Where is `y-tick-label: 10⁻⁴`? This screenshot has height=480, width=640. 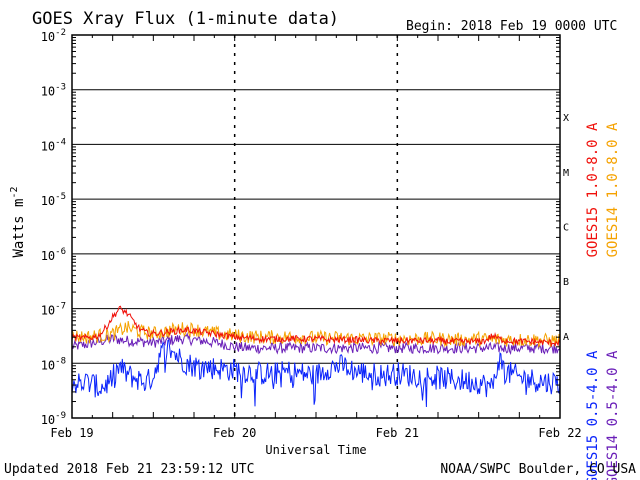 y-tick-label: 10⁻⁴ is located at coordinates (53, 145).